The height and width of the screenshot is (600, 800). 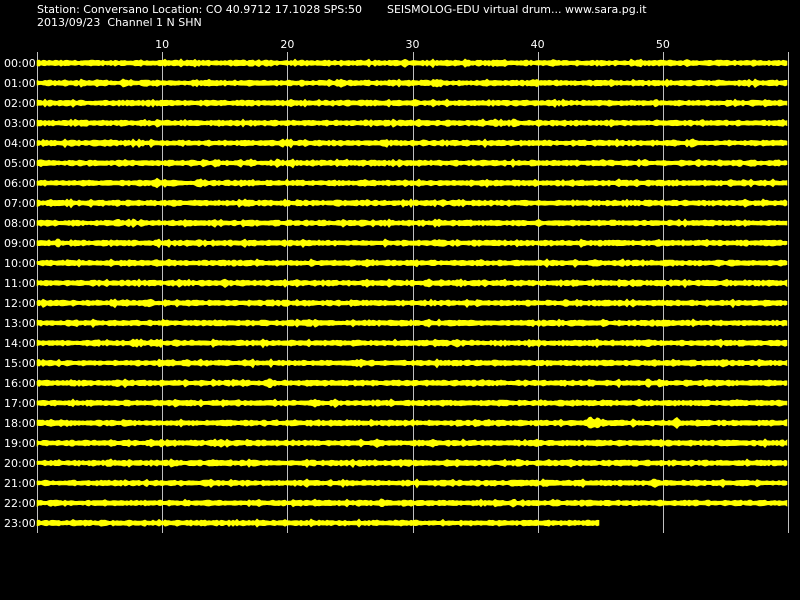 I want to click on hour-label: 00:00, so click(x=20, y=63).